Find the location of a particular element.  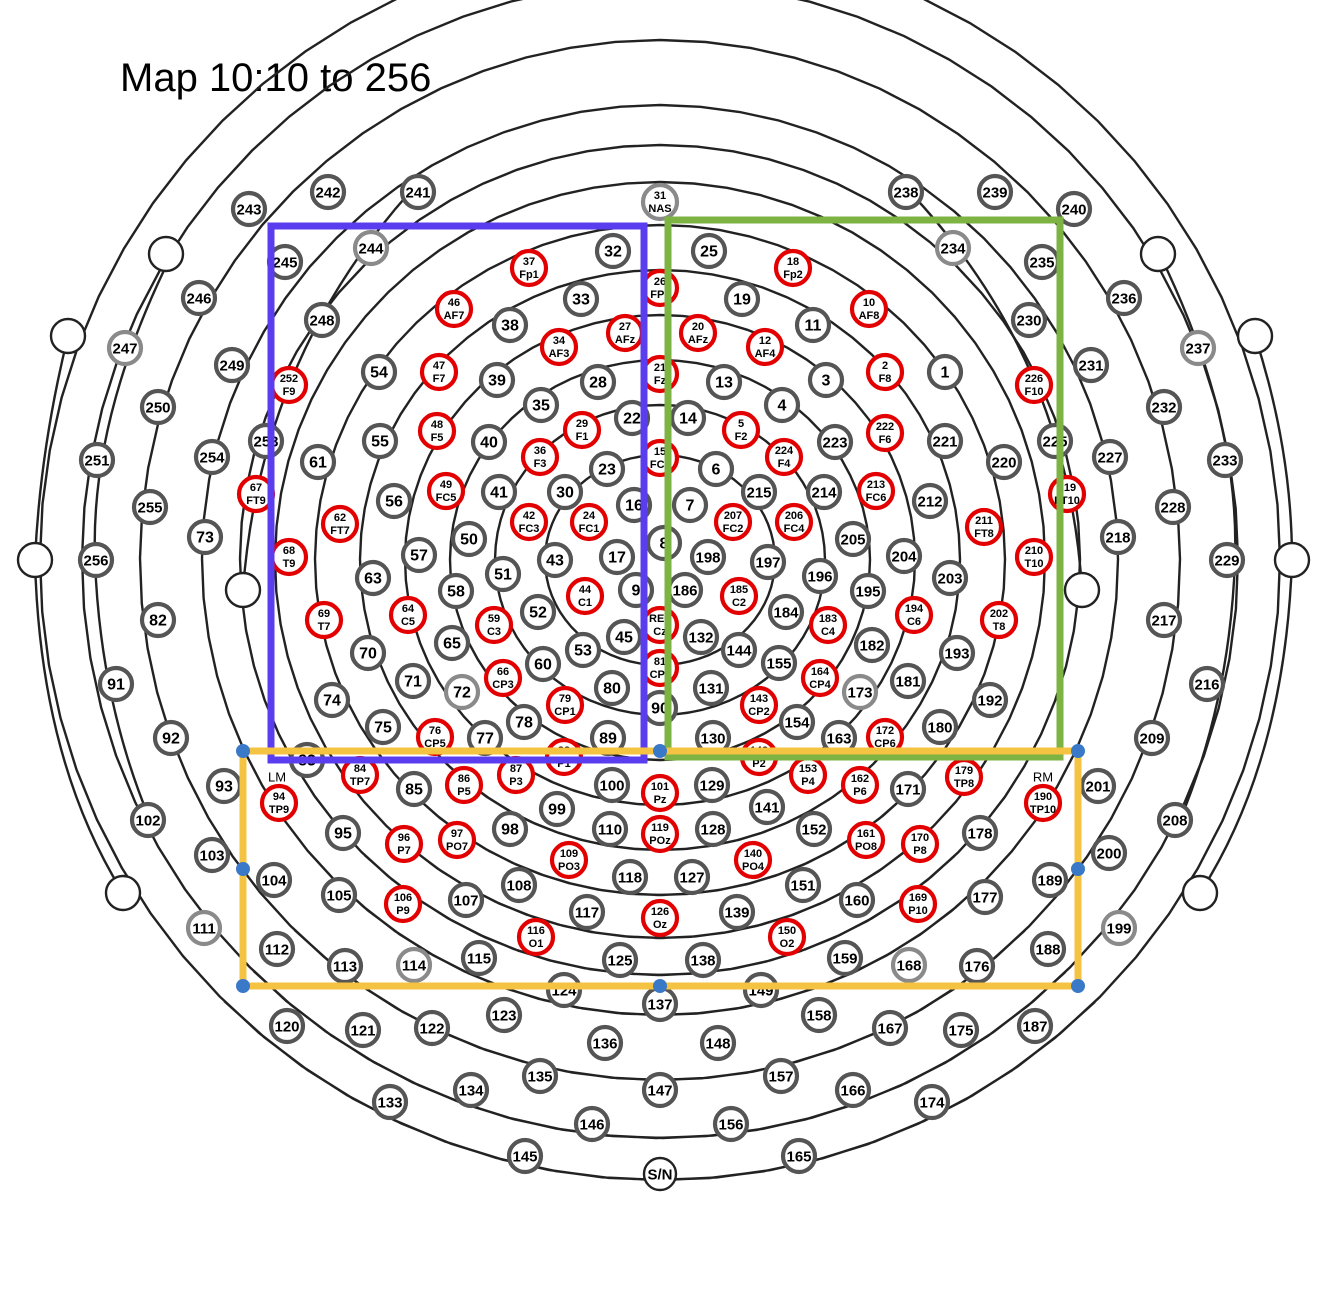

electrode-28: 28 is located at coordinates (598, 382).